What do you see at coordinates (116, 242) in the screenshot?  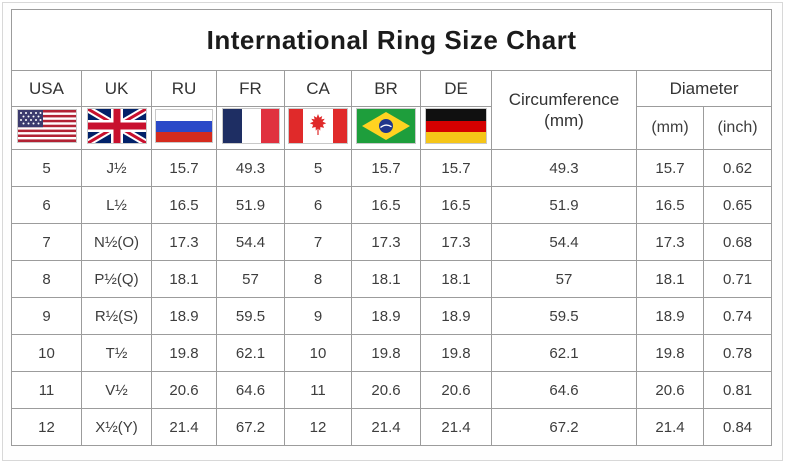 I see `table-cell: N½(O)` at bounding box center [116, 242].